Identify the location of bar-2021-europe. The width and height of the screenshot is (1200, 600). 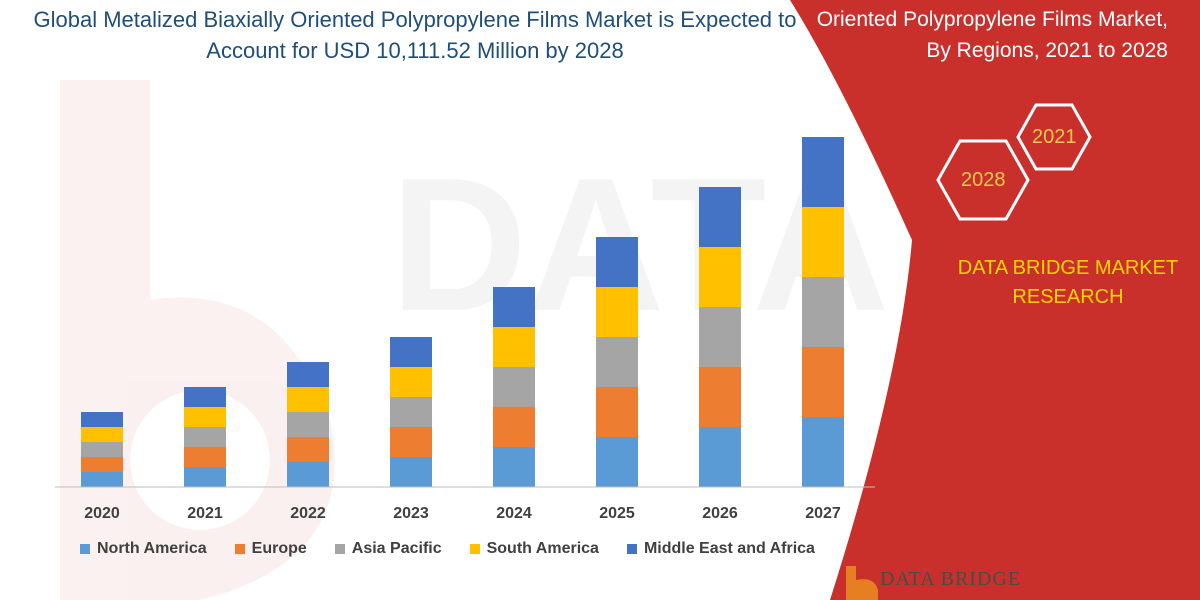
(205, 457).